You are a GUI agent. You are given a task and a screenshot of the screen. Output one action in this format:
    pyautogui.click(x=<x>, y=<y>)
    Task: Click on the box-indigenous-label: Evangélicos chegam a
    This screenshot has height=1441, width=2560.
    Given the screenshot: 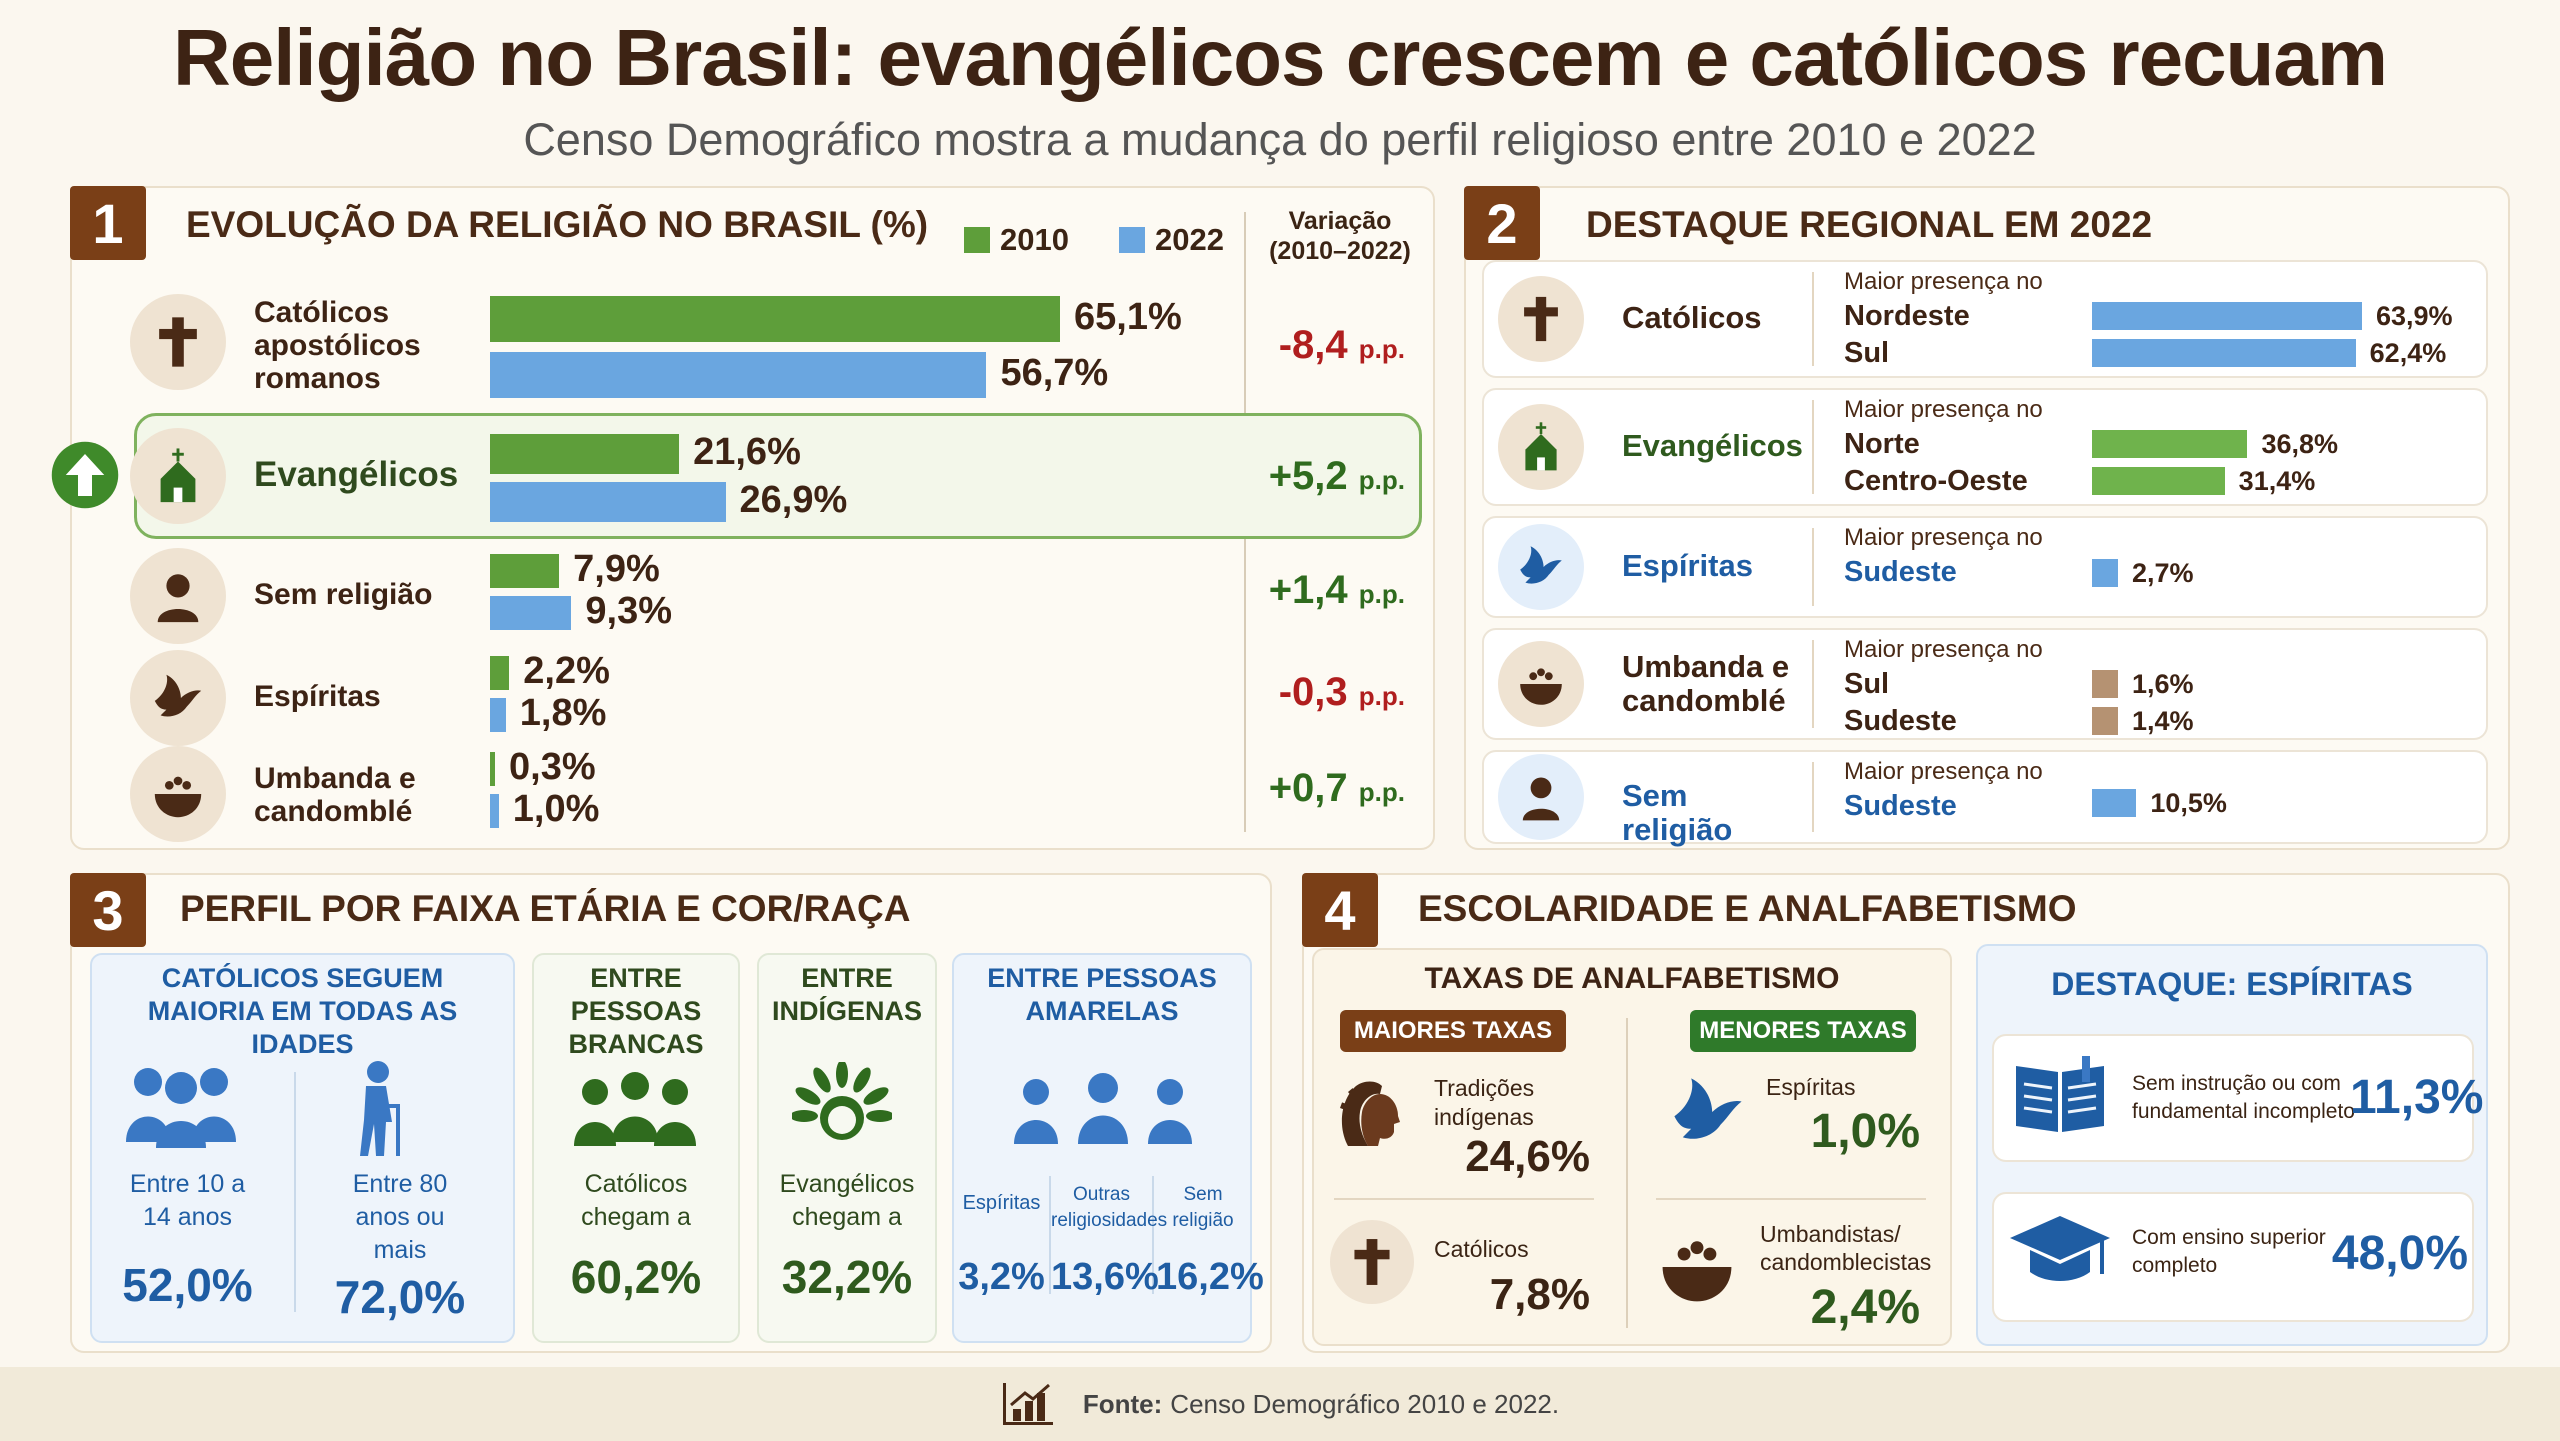 What is the action you would take?
    pyautogui.click(x=847, y=1200)
    